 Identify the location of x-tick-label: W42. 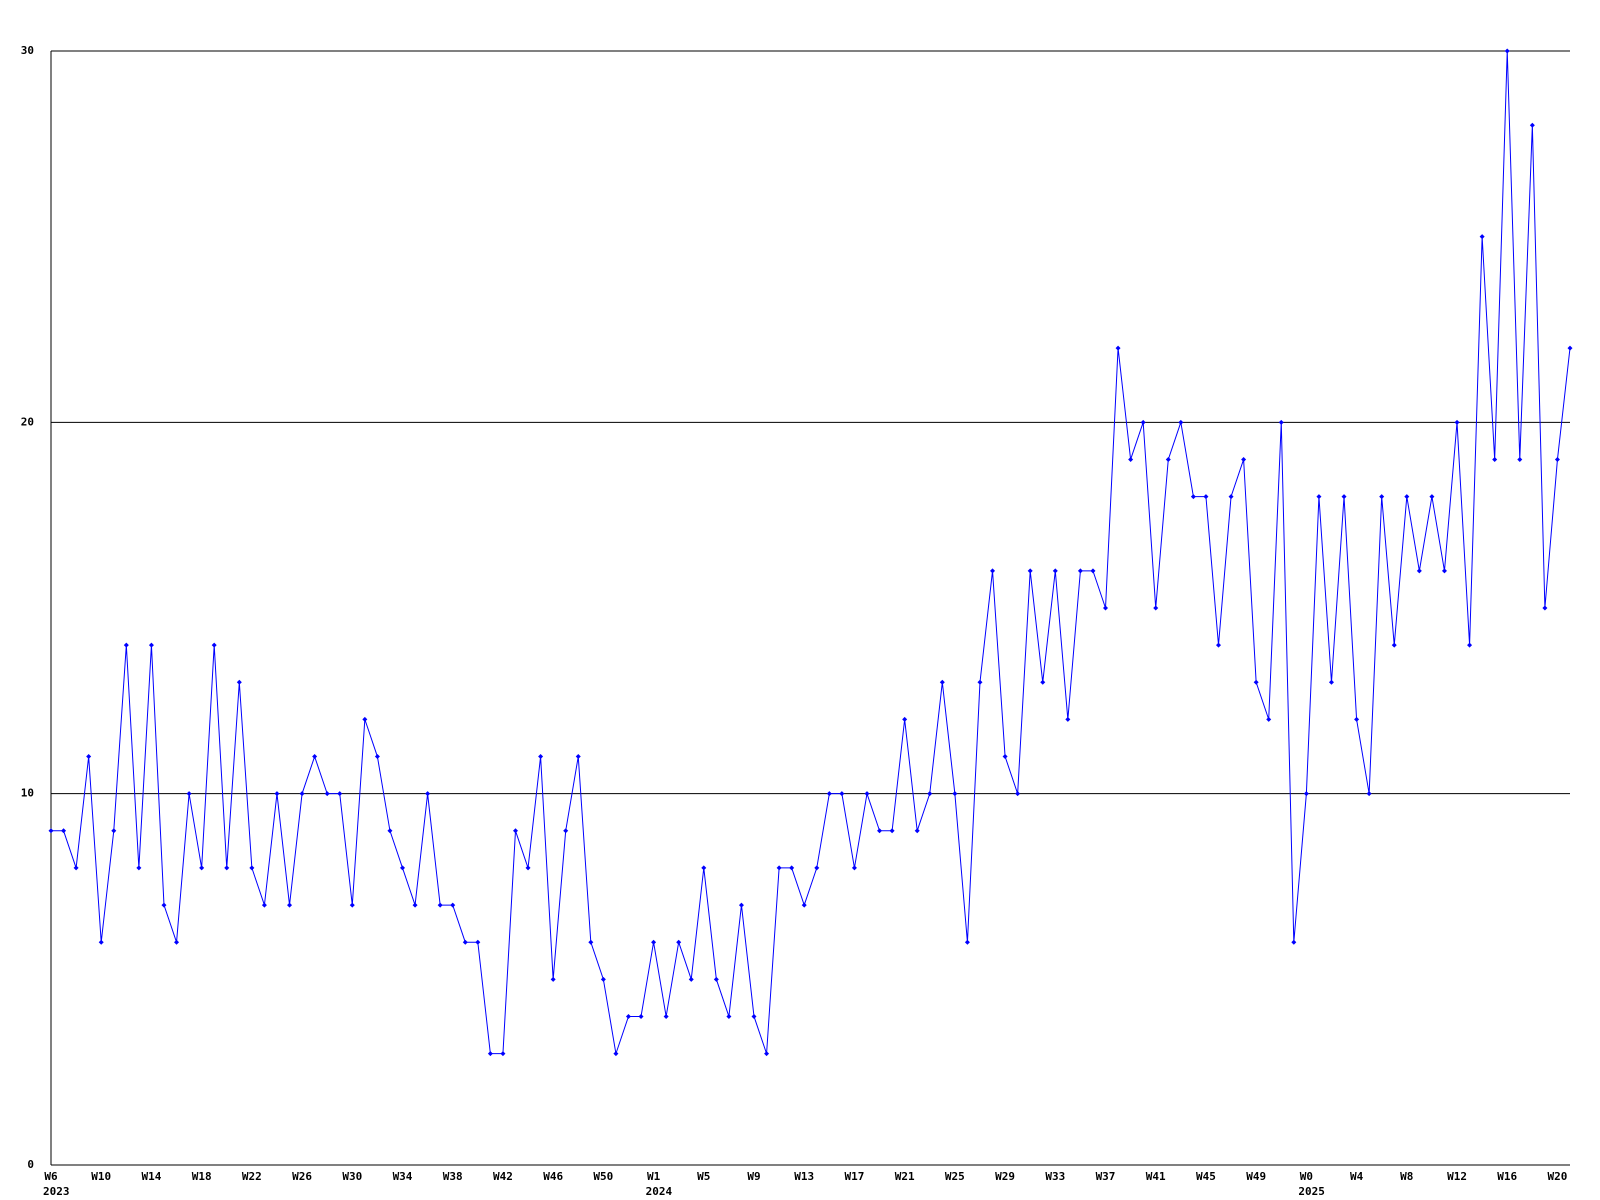
(503, 1176).